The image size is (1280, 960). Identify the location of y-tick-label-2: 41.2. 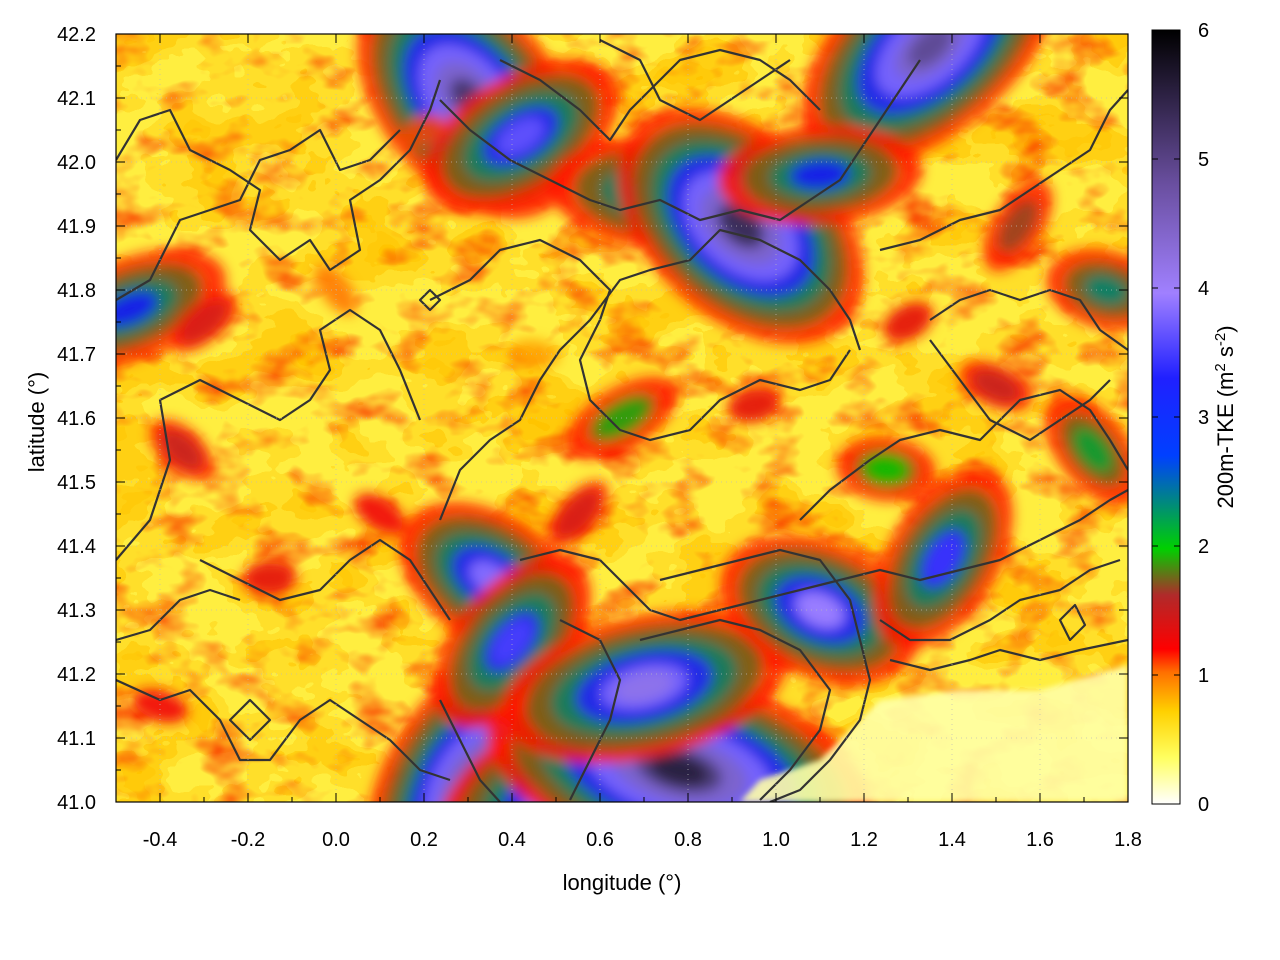
(76, 675).